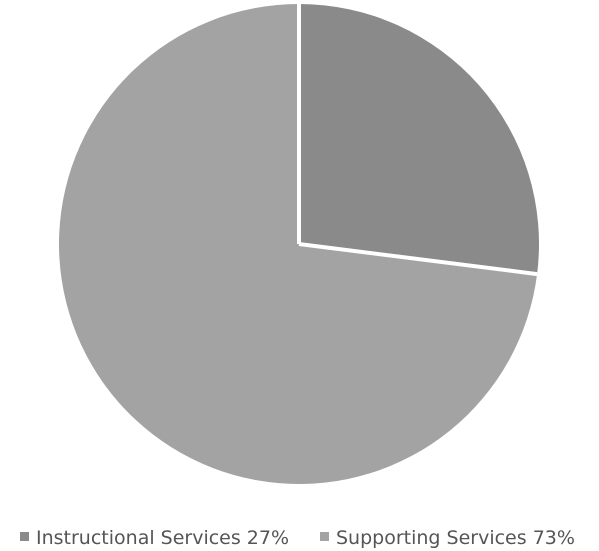 The width and height of the screenshot is (599, 551). Describe the element at coordinates (455, 538) in the screenshot. I see `legend-label-supporting-services: Supporting Services 73%` at that location.